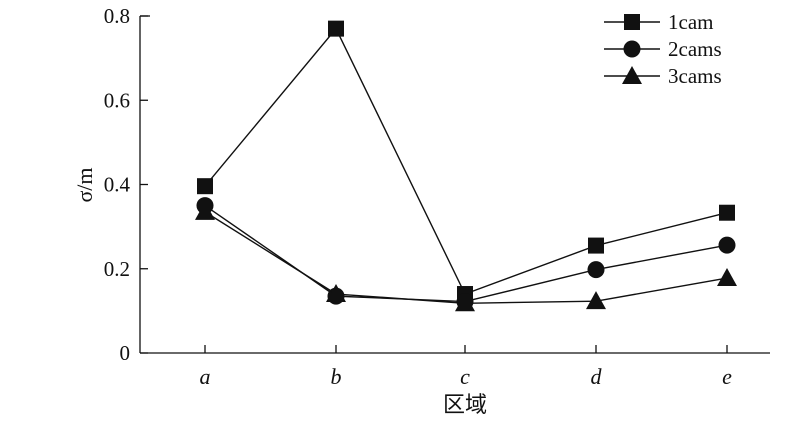 The width and height of the screenshot is (800, 422). I want to click on legend-label: 3cams, so click(695, 76).